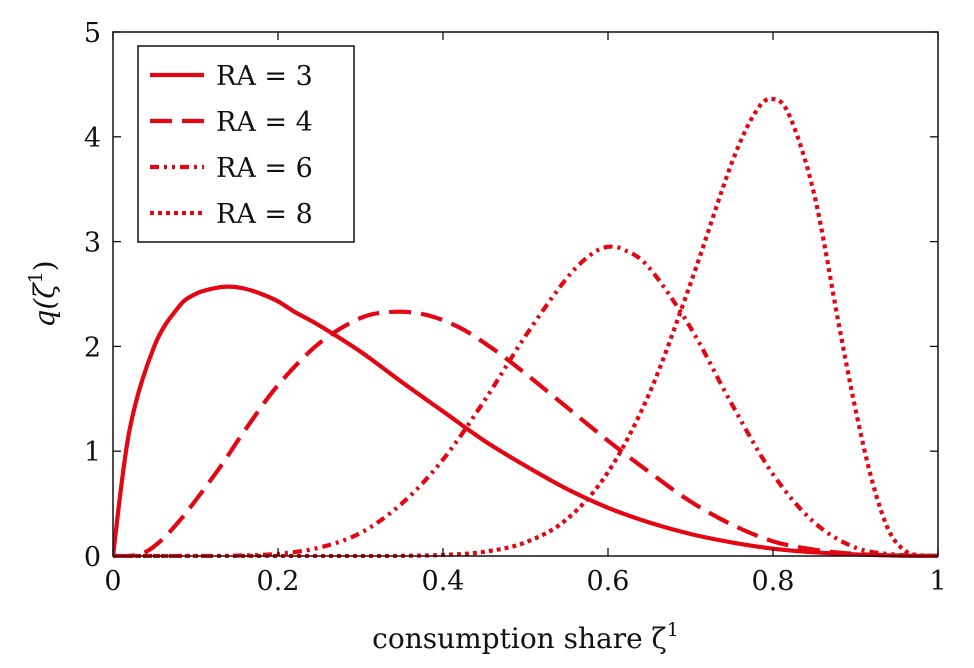 The height and width of the screenshot is (668, 974). Describe the element at coordinates (112, 581) in the screenshot. I see `x-tick-label: 0` at that location.